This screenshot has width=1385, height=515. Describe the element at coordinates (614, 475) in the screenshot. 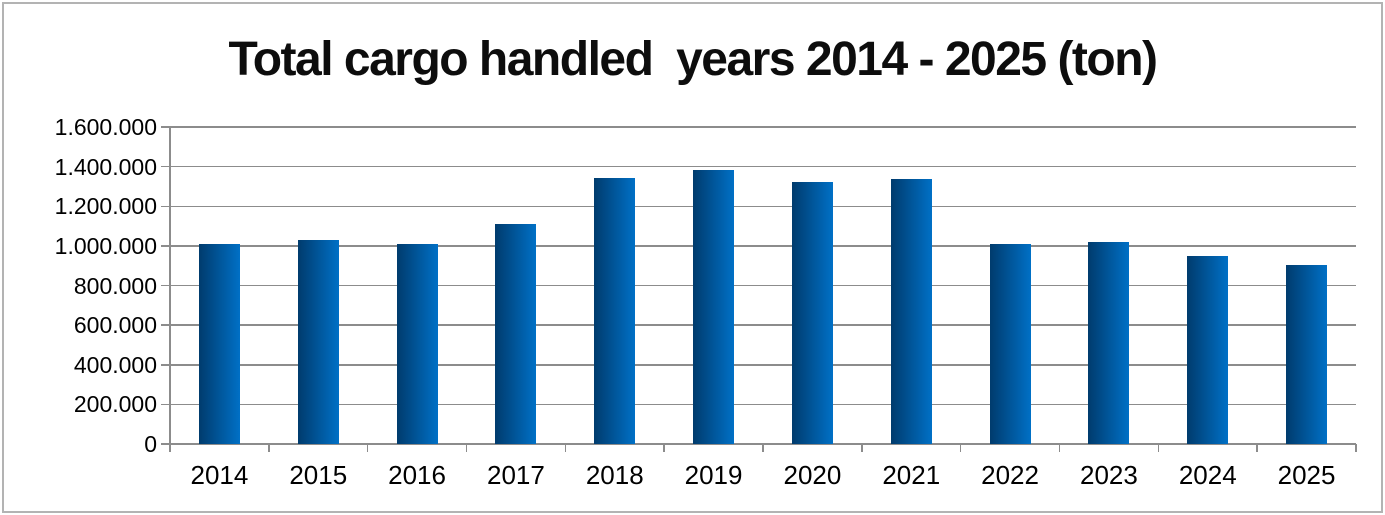

I see `x-axis-tick-label: 2018` at that location.